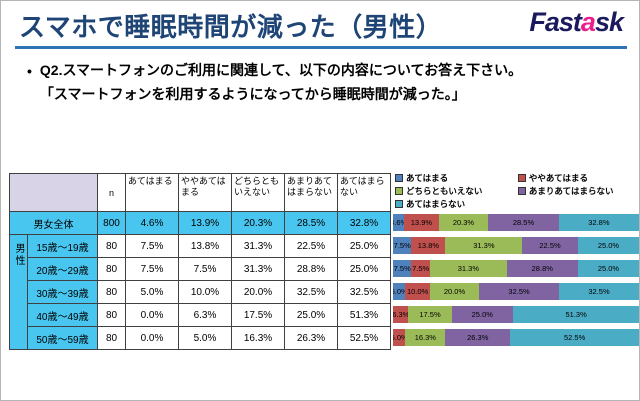 The height and width of the screenshot is (401, 640). Describe the element at coordinates (436, 204) in the screenshot. I see `legend-label: あてはまらない` at that location.